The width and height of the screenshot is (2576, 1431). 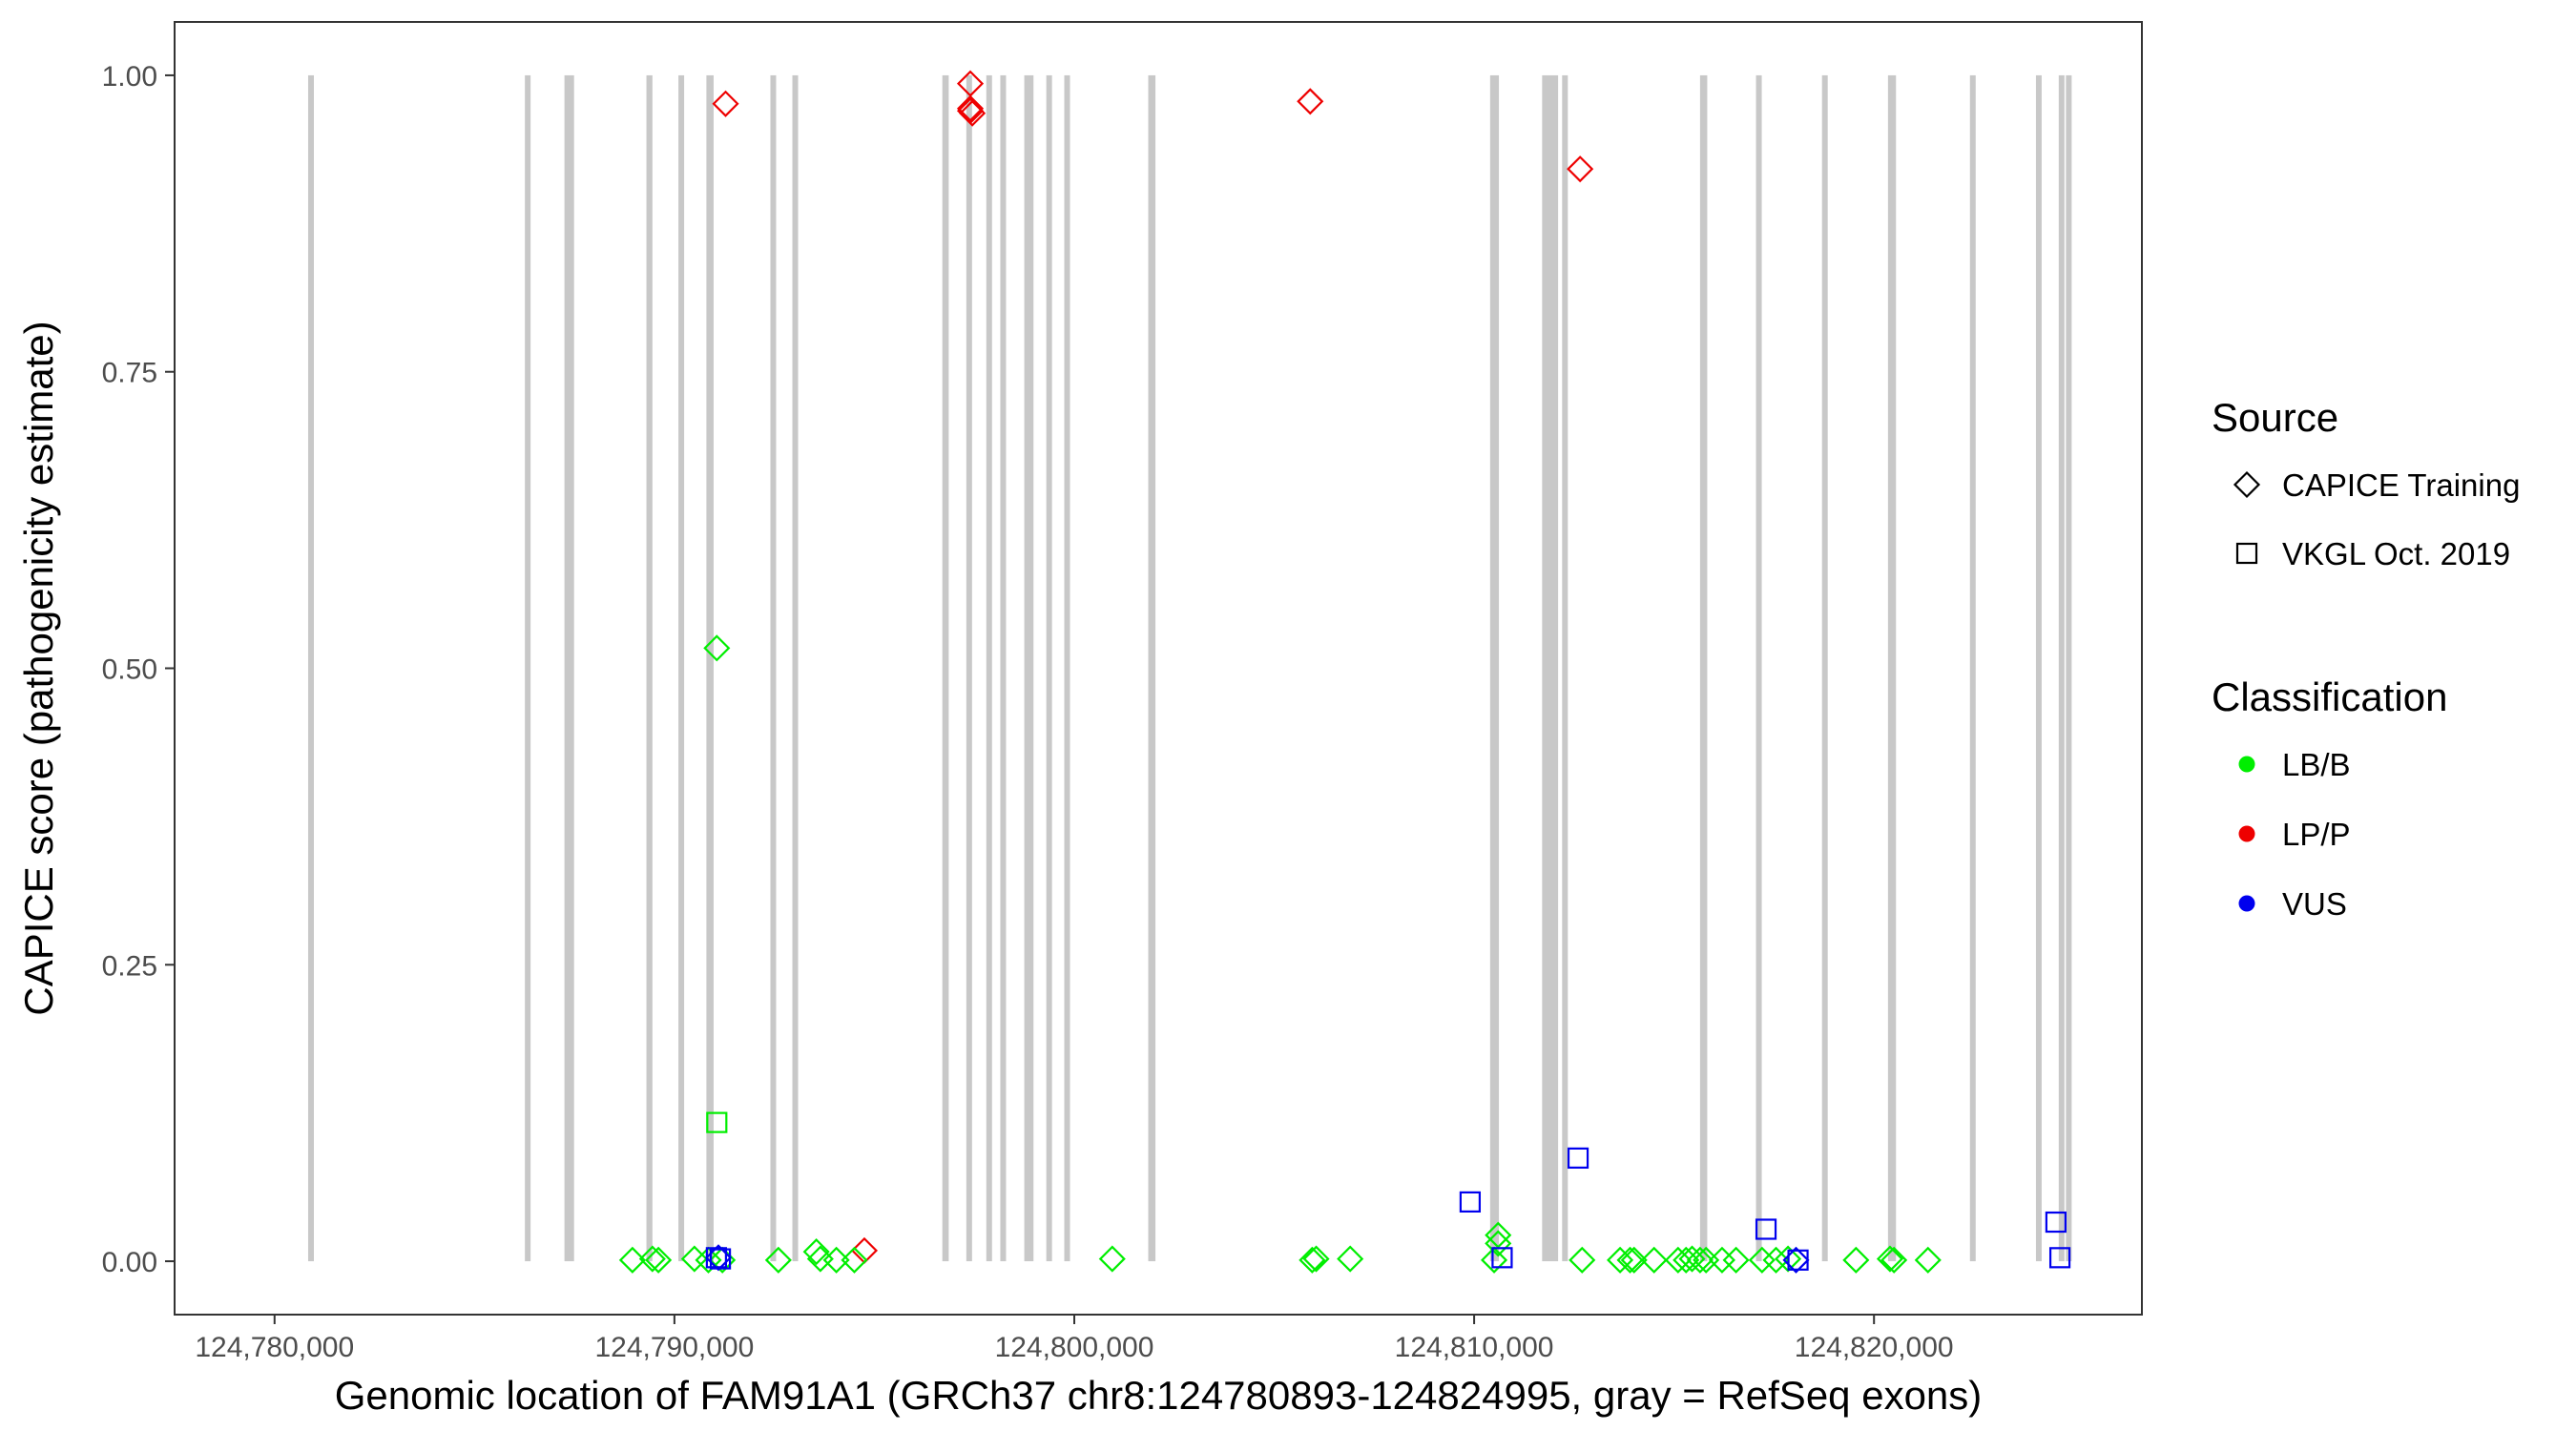 I want to click on legend-label: CAPICE Training, so click(x=2401, y=485).